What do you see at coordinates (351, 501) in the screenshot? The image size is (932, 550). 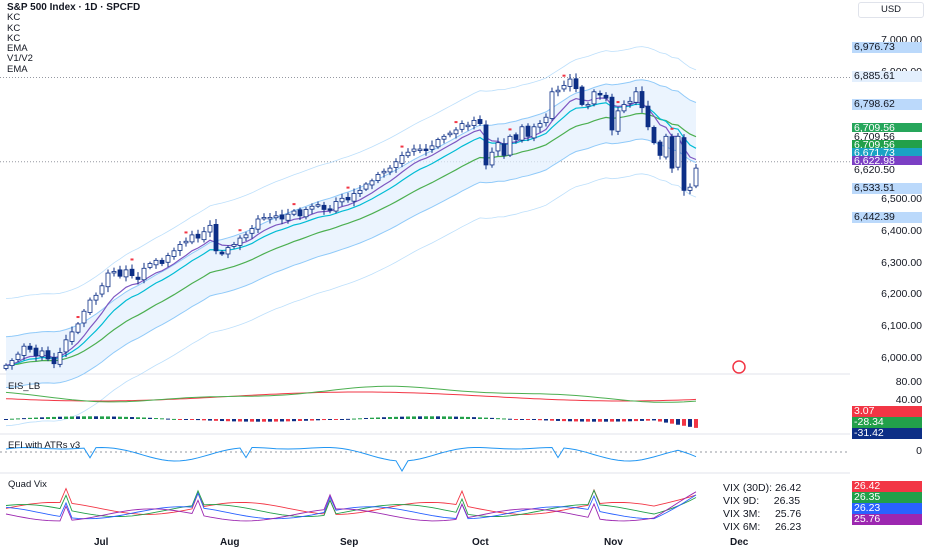 I see `vix-series-line` at bounding box center [351, 501].